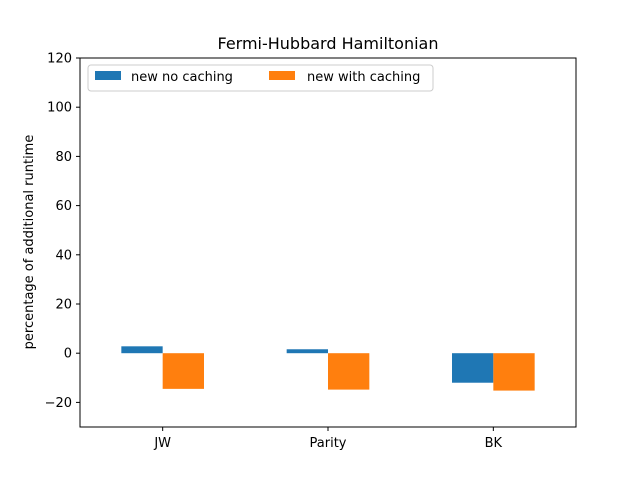  What do you see at coordinates (68, 354) in the screenshot?
I see `y-tick-label: 0` at bounding box center [68, 354].